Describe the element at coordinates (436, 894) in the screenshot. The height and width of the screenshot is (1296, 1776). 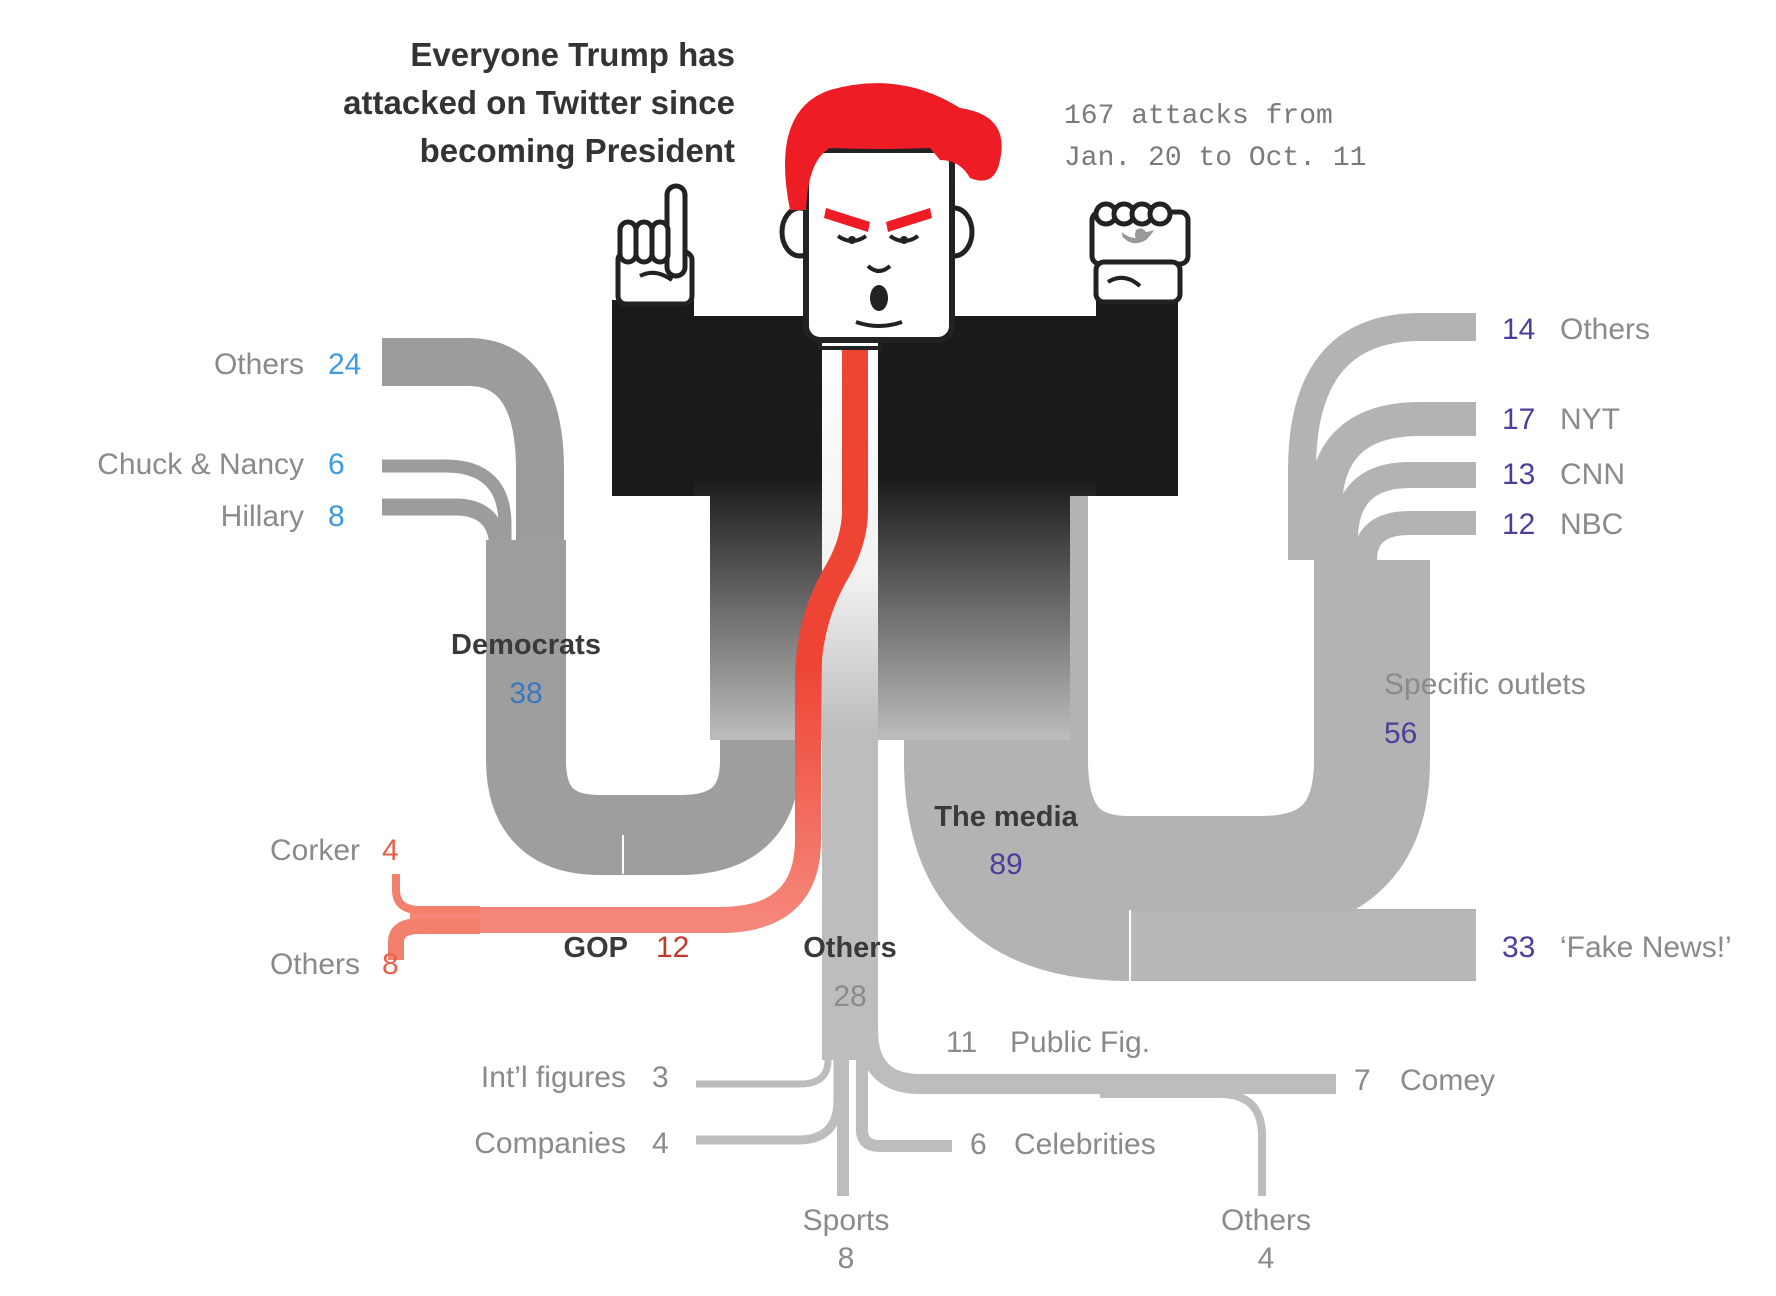
I see `flow-corker` at that location.